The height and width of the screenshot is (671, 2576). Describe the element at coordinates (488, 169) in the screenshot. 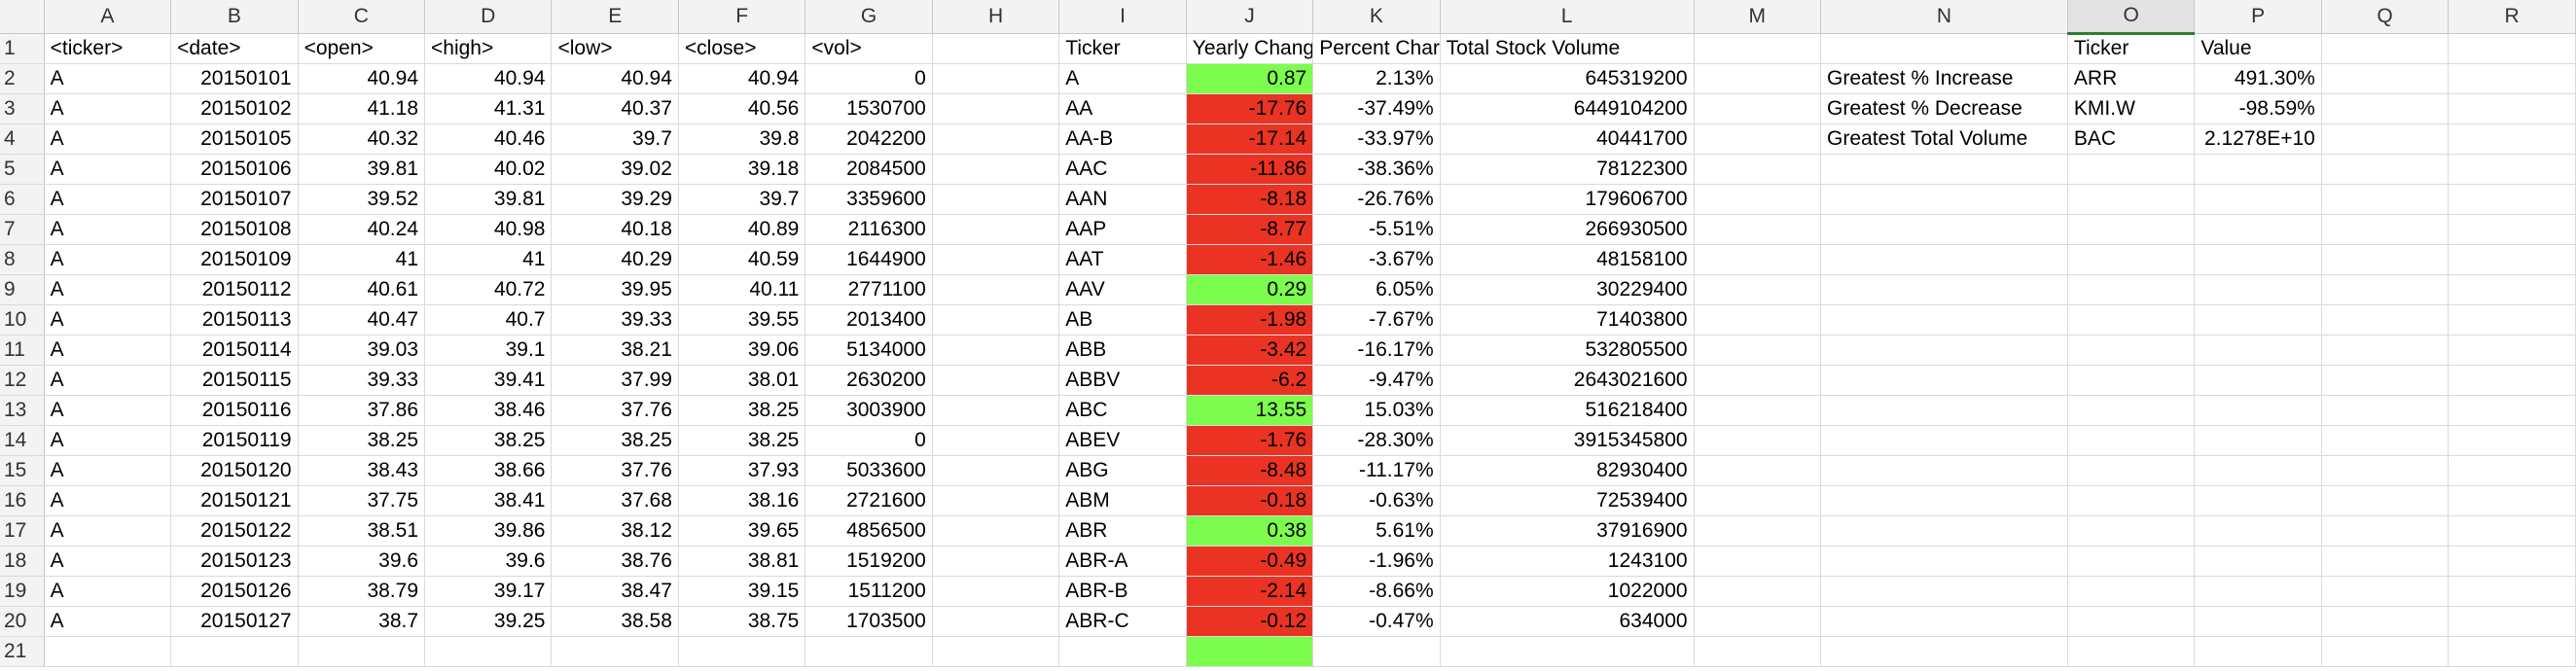

I see `data-cell: 40.02` at that location.